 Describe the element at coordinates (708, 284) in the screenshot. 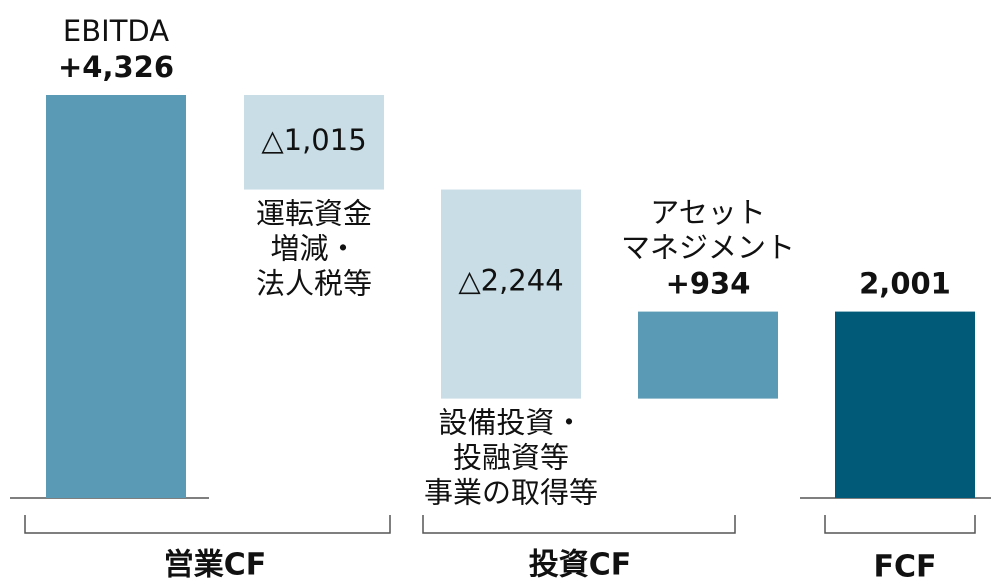

I see `value-label: +934` at that location.